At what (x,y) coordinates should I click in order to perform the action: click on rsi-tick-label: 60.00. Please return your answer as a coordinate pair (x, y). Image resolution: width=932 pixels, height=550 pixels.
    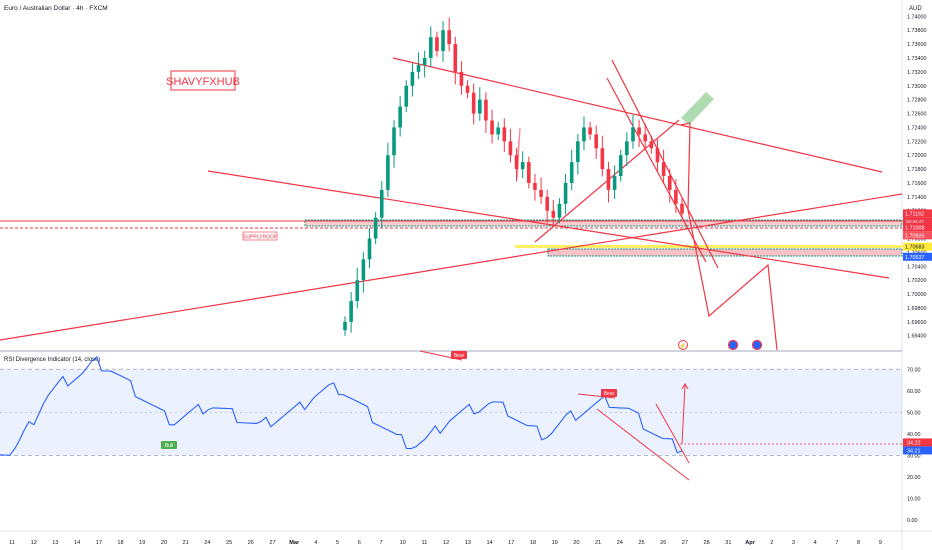
    Looking at the image, I should click on (914, 392).